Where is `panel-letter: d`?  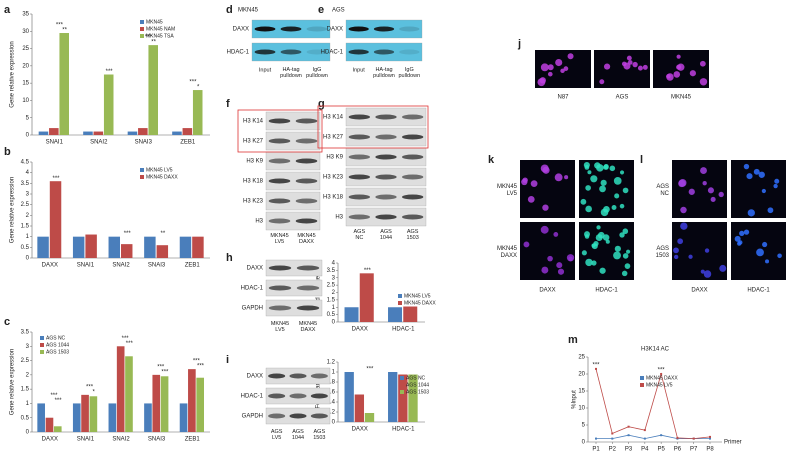 panel-letter: d is located at coordinates (229, 10).